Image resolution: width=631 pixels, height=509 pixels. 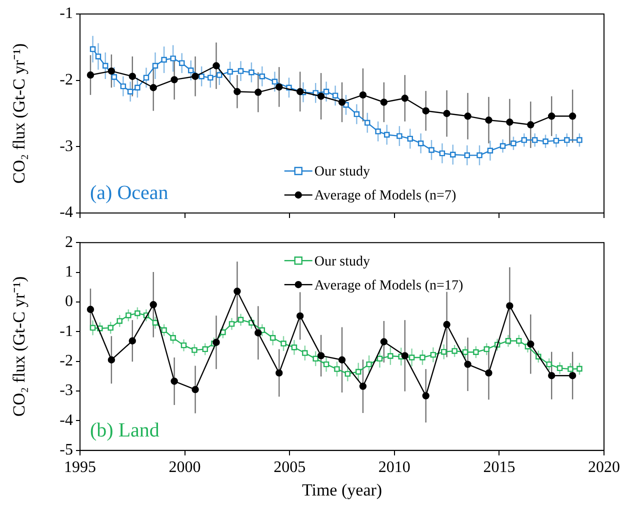 I want to click on x-tick-label: 2000, so click(x=184, y=467).